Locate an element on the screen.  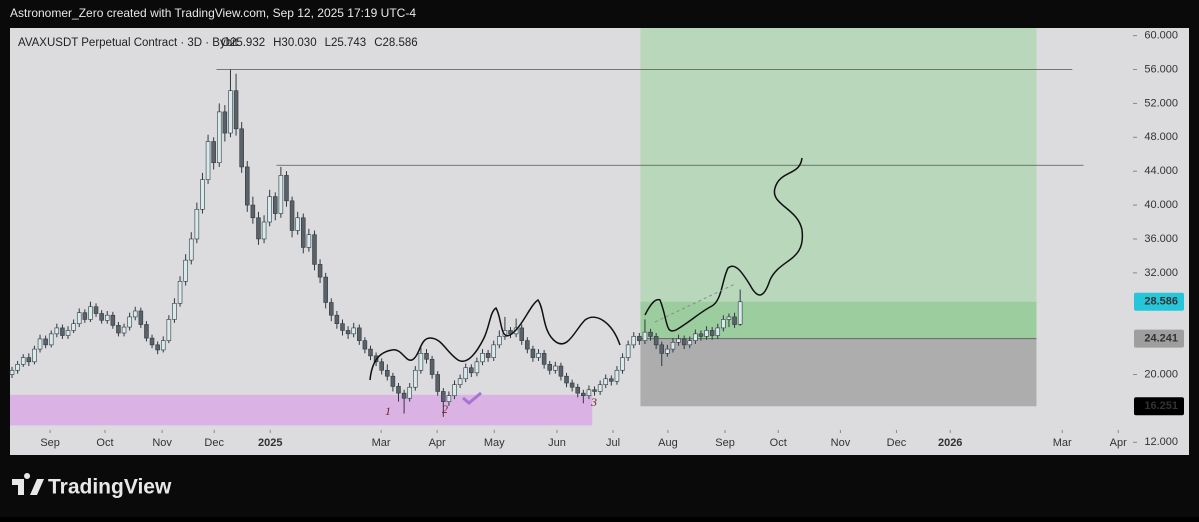
y-tick-label: 20.000 is located at coordinates (1161, 374).